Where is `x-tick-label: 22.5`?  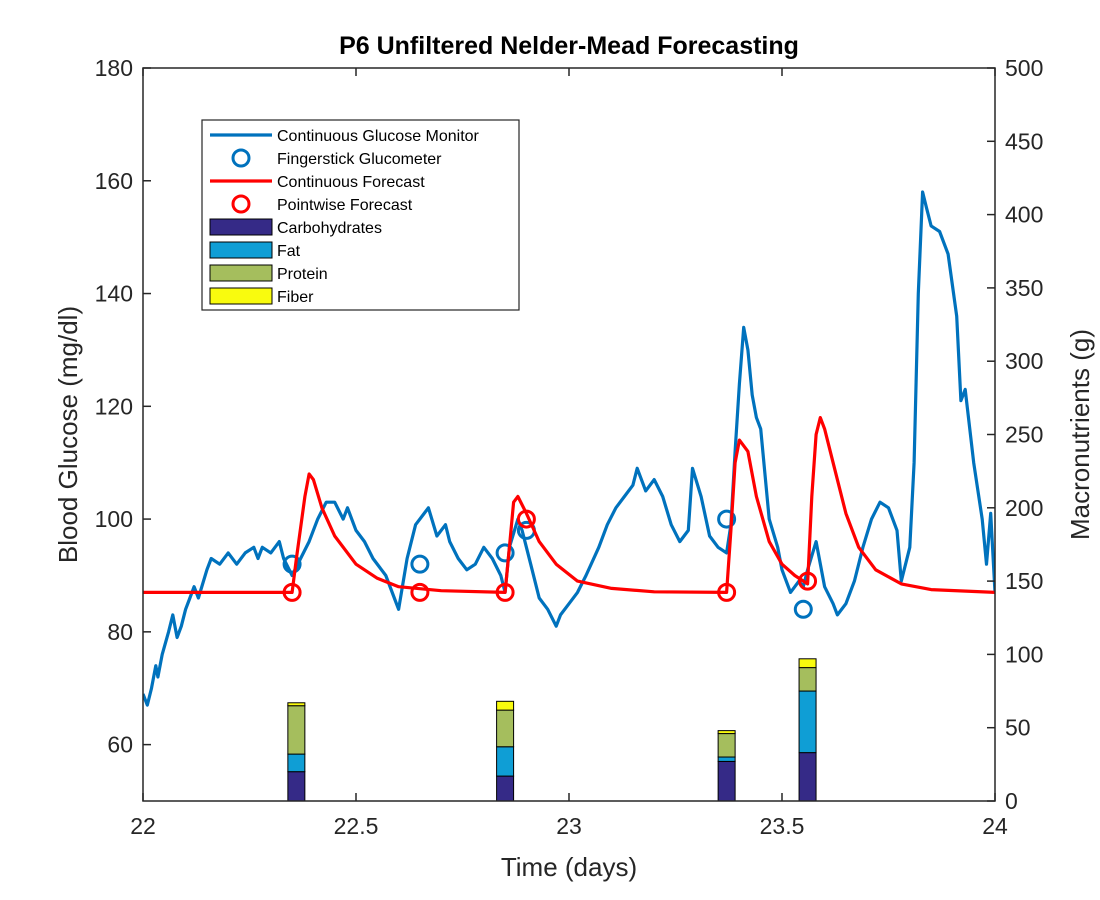
x-tick-label: 22.5 is located at coordinates (356, 826).